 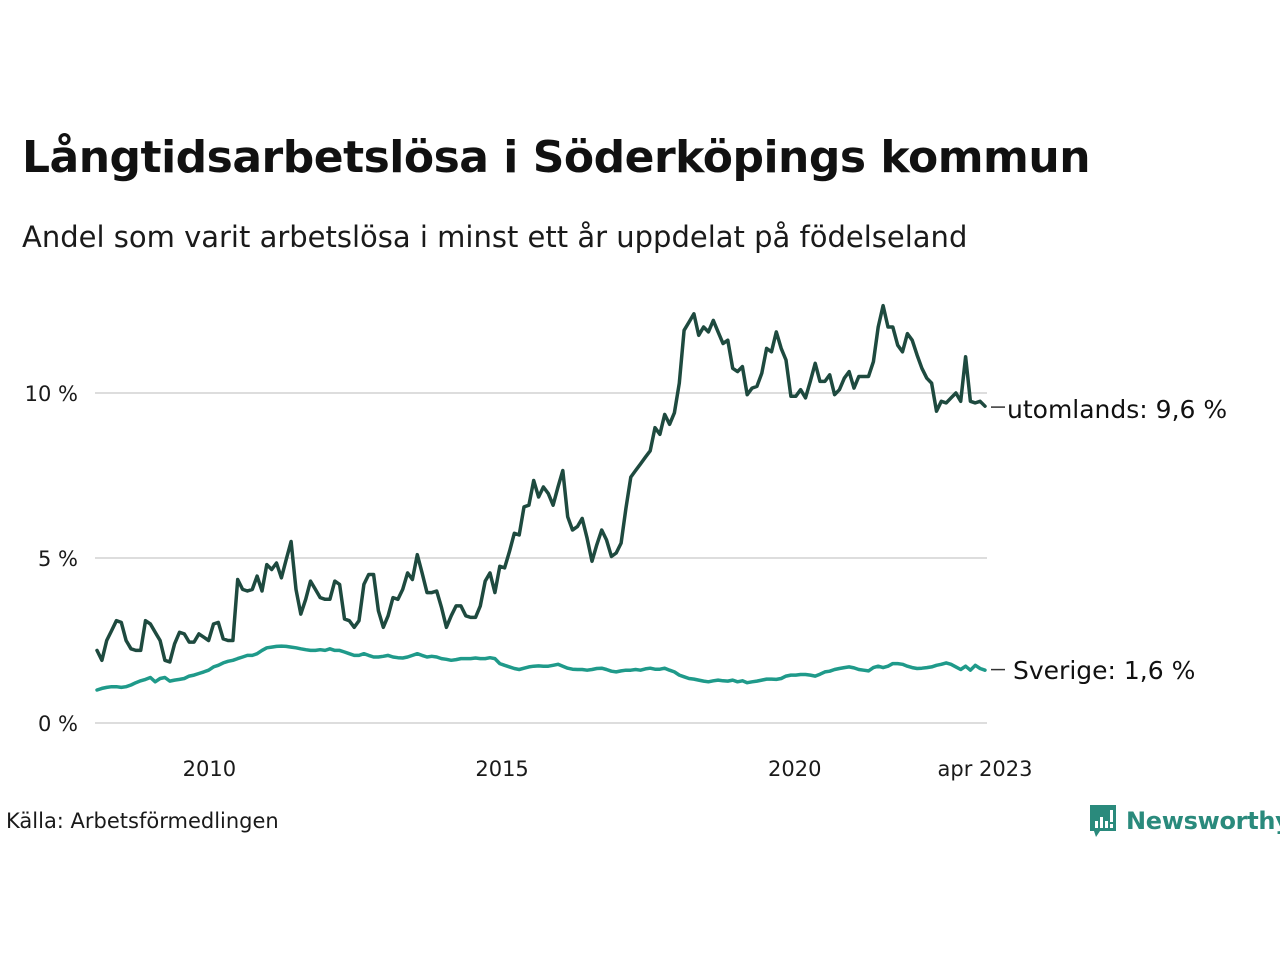 What do you see at coordinates (142, 821) in the screenshot?
I see `source-note: Källa: Arbetsförmedlingen` at bounding box center [142, 821].